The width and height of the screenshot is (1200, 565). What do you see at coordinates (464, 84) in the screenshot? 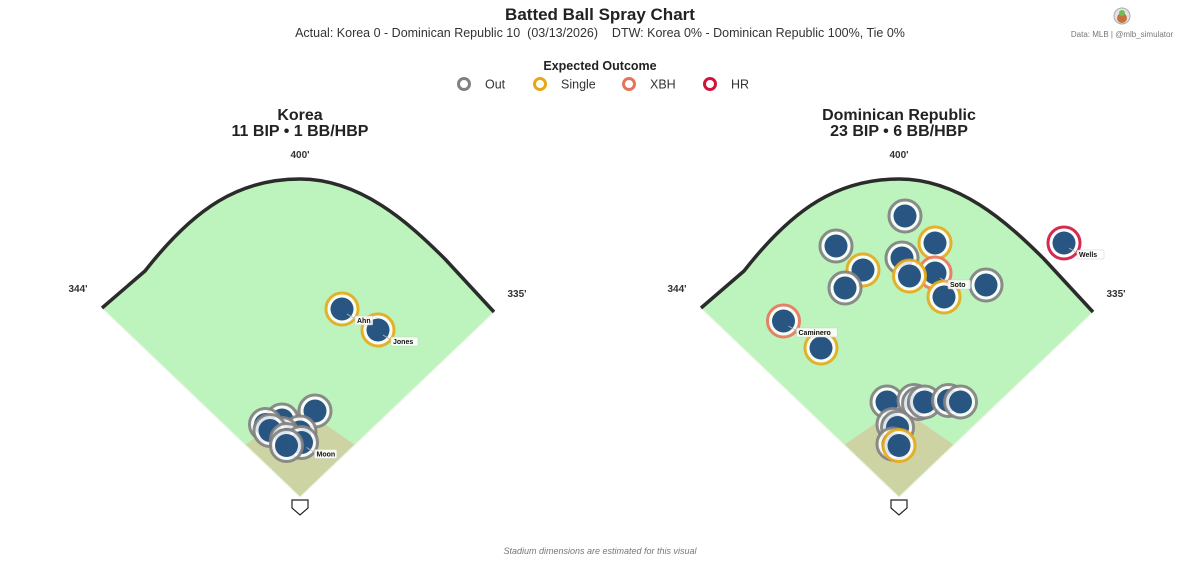
I see `legend-marker-out` at bounding box center [464, 84].